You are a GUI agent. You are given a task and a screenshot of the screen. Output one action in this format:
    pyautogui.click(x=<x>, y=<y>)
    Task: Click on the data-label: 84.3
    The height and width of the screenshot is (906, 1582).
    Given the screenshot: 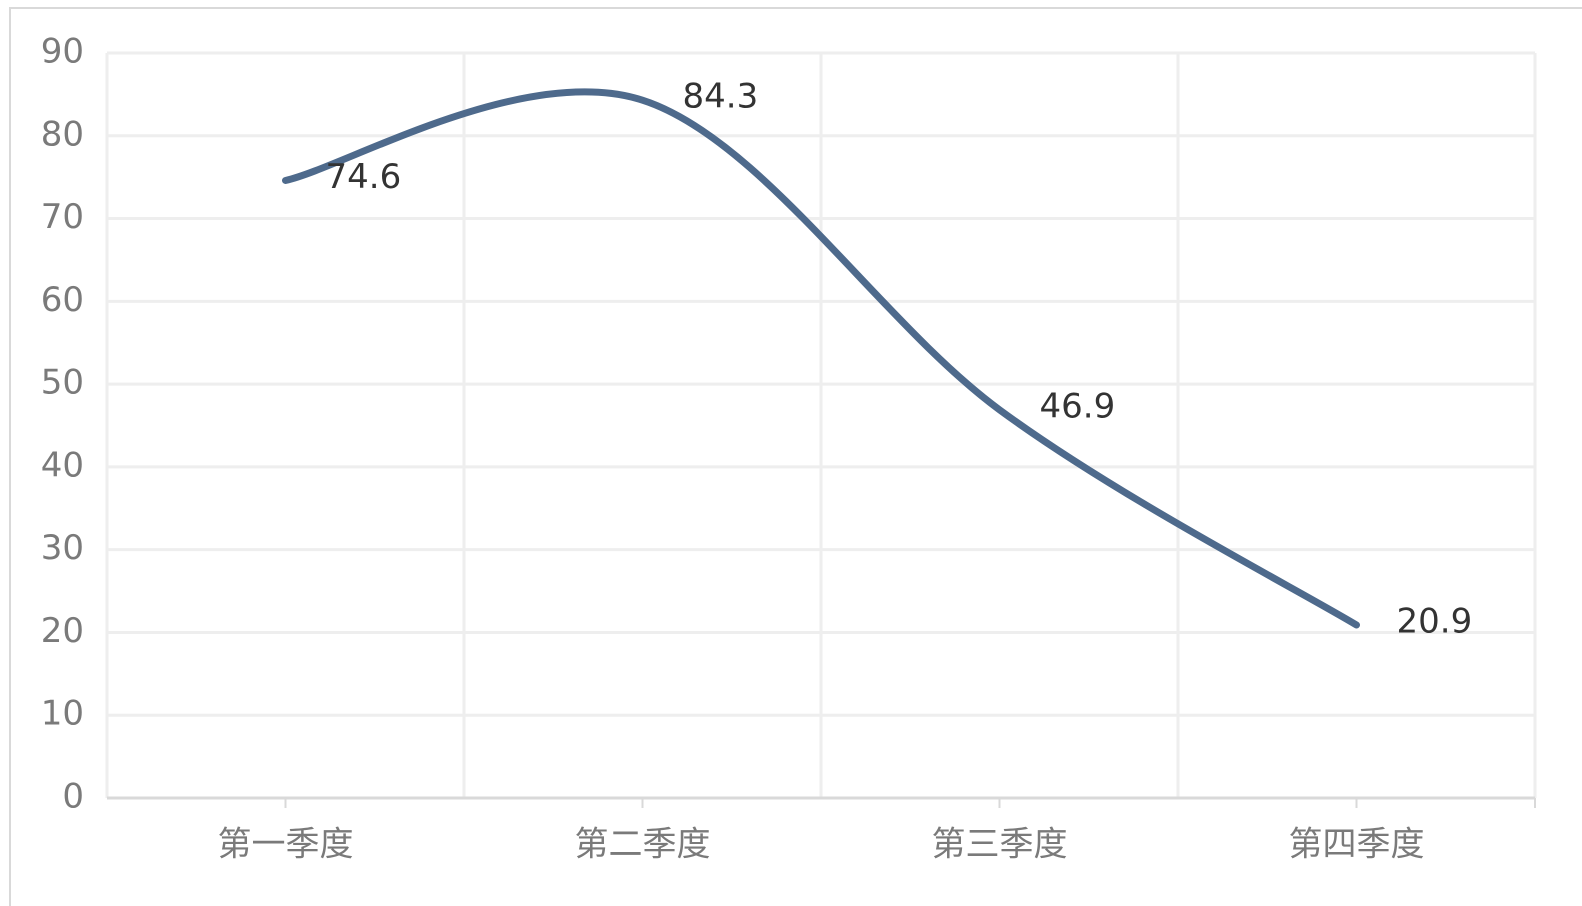 What is the action you would take?
    pyautogui.click(x=721, y=97)
    